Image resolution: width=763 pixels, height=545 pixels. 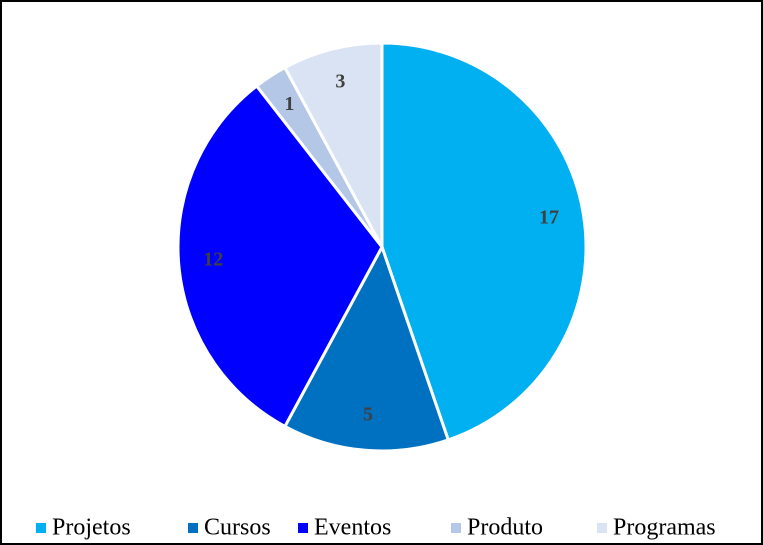 What do you see at coordinates (505, 528) in the screenshot?
I see `legend-label: Produto` at bounding box center [505, 528].